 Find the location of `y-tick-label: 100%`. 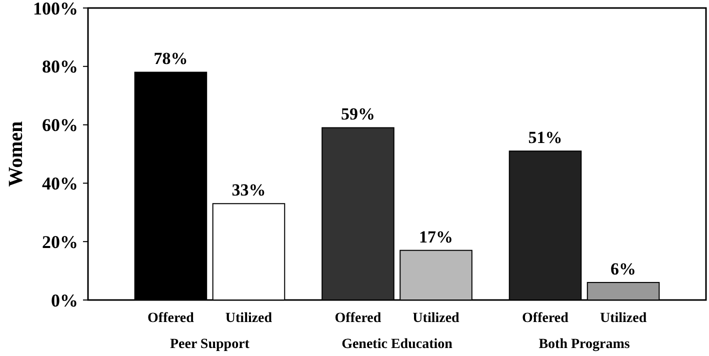

y-tick-label: 100% is located at coordinates (55, 9).